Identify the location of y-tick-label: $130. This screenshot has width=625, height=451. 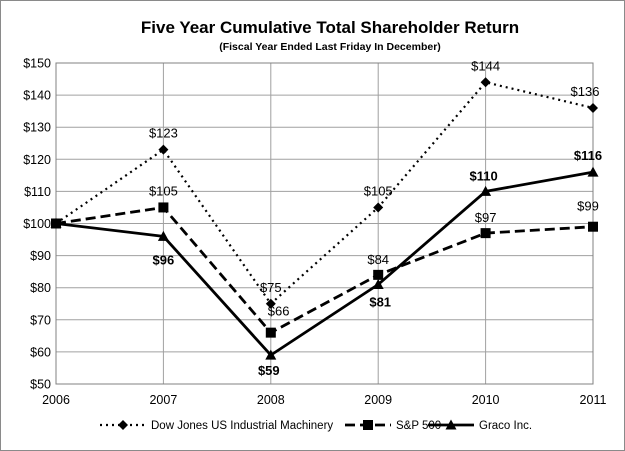
(37, 128).